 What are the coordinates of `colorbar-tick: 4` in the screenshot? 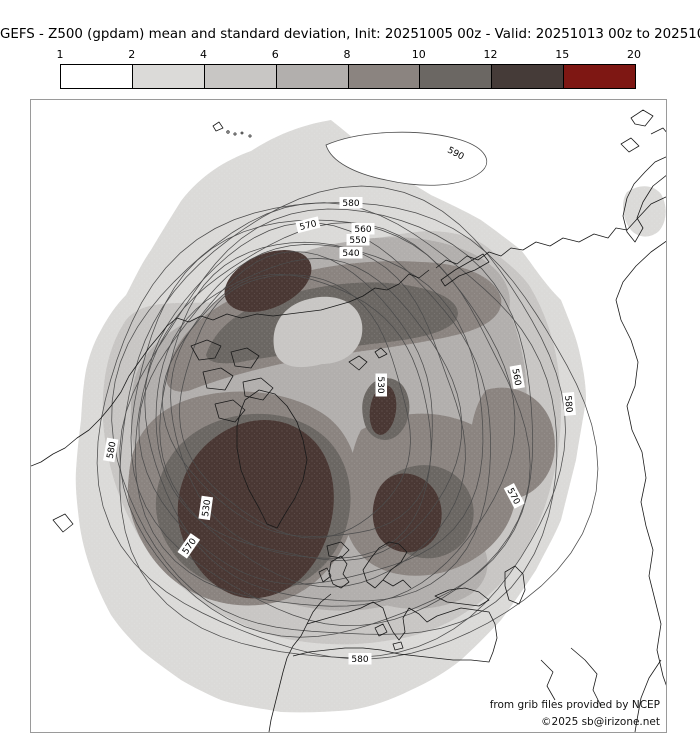 It's located at (203, 54).